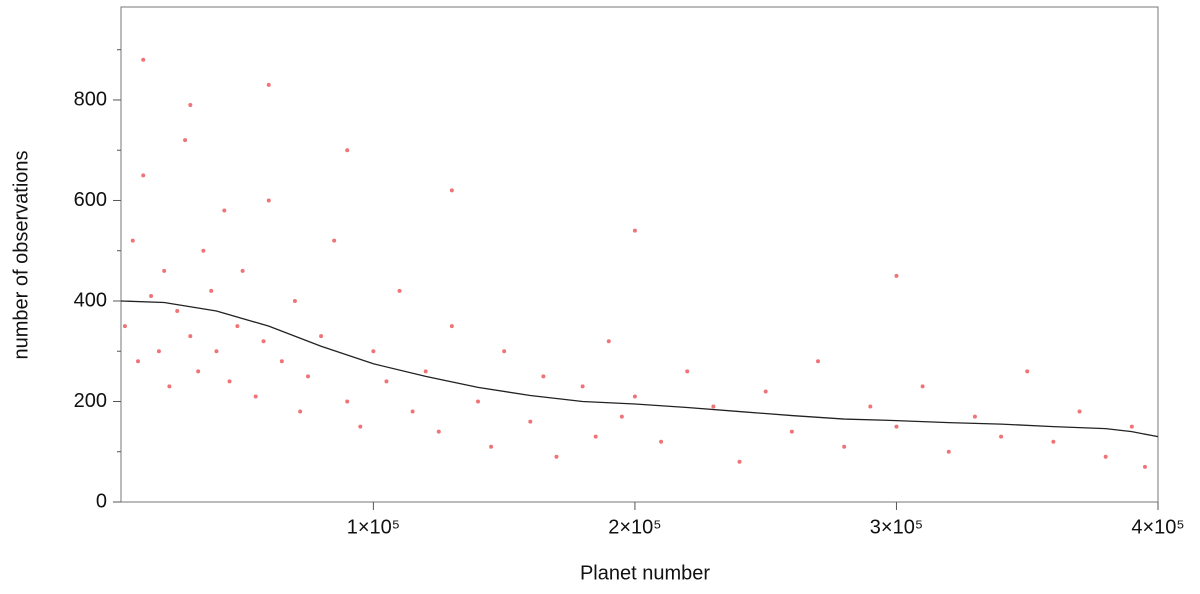 This screenshot has height=594, width=1200. What do you see at coordinates (1157, 527) in the screenshot?
I see `x-tick-label: 4×10⁵` at bounding box center [1157, 527].